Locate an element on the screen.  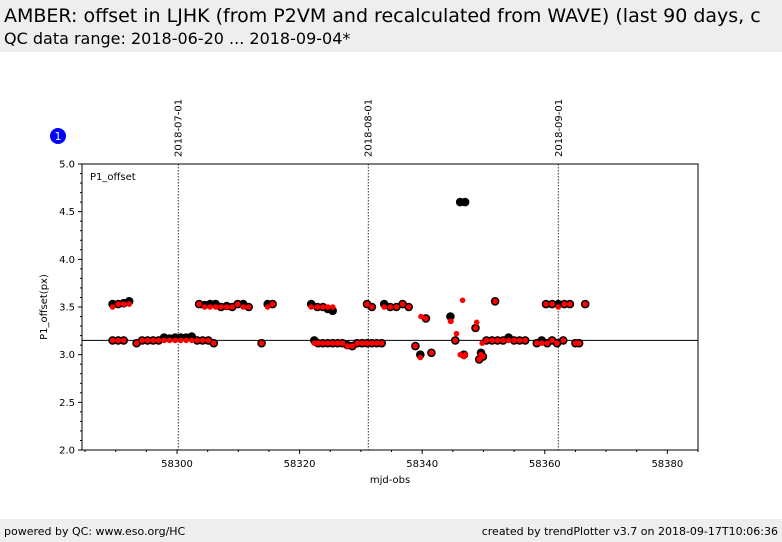
y-tick-label: 2.5 is located at coordinates (67, 403).